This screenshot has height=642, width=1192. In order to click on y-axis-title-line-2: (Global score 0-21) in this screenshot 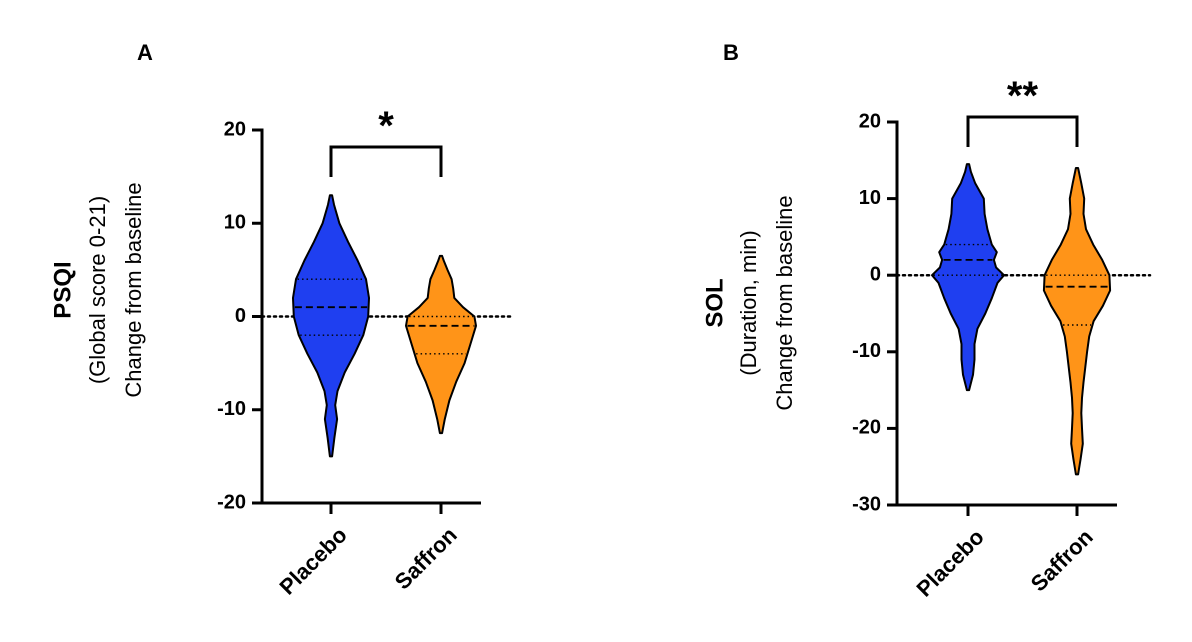, I will do `click(97, 290)`.